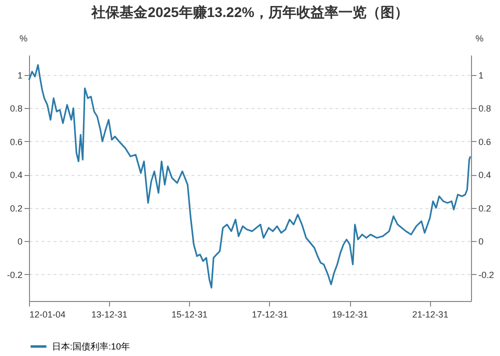  What do you see at coordinates (91, 347) in the screenshot?
I see `legend-label: 日本:国债利率:10年` at bounding box center [91, 347].